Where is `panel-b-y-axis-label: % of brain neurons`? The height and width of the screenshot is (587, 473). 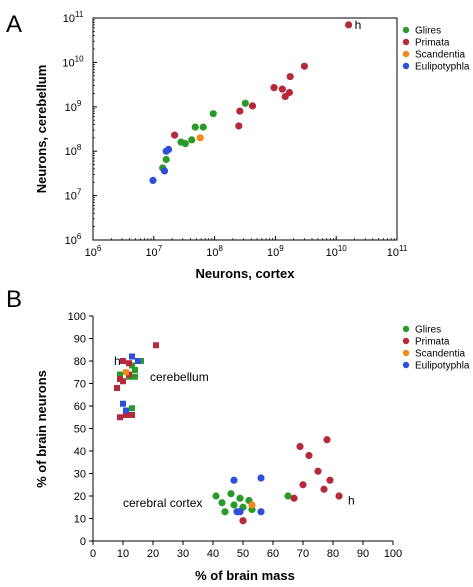
panel-b-y-axis-label: % of brain neurons is located at coordinates (41, 429).